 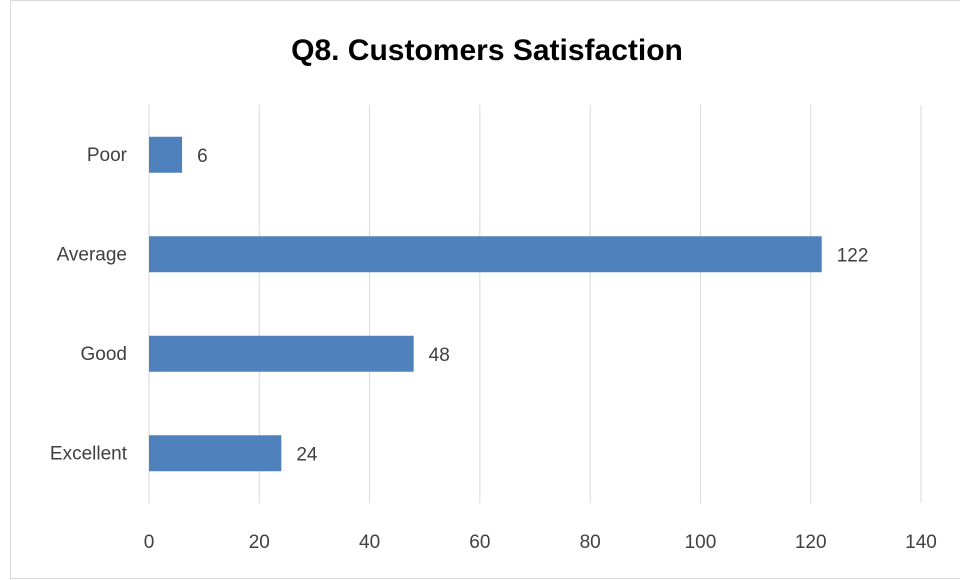 I want to click on y-tick-label: Average, so click(x=92, y=254).